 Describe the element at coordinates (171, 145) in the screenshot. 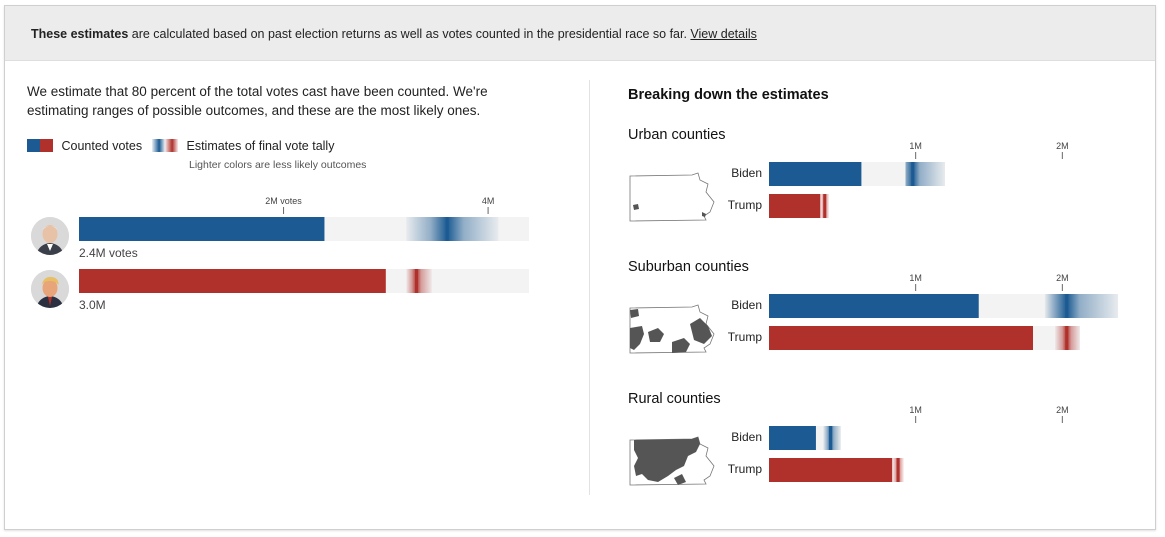

I see `legend-swatch-trump-estimate` at that location.